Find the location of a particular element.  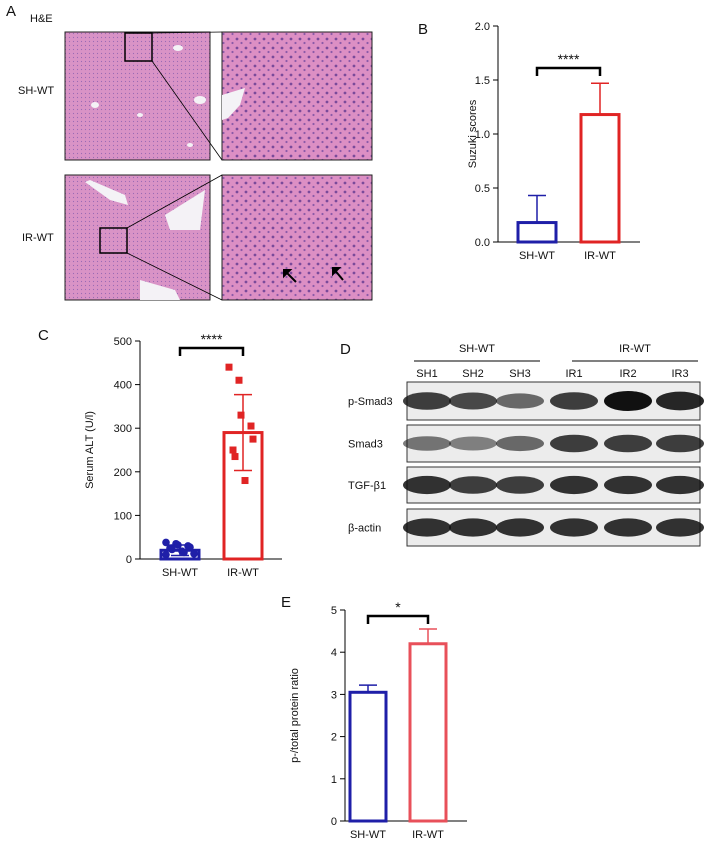

lane-label: IR3 is located at coordinates (679, 374).